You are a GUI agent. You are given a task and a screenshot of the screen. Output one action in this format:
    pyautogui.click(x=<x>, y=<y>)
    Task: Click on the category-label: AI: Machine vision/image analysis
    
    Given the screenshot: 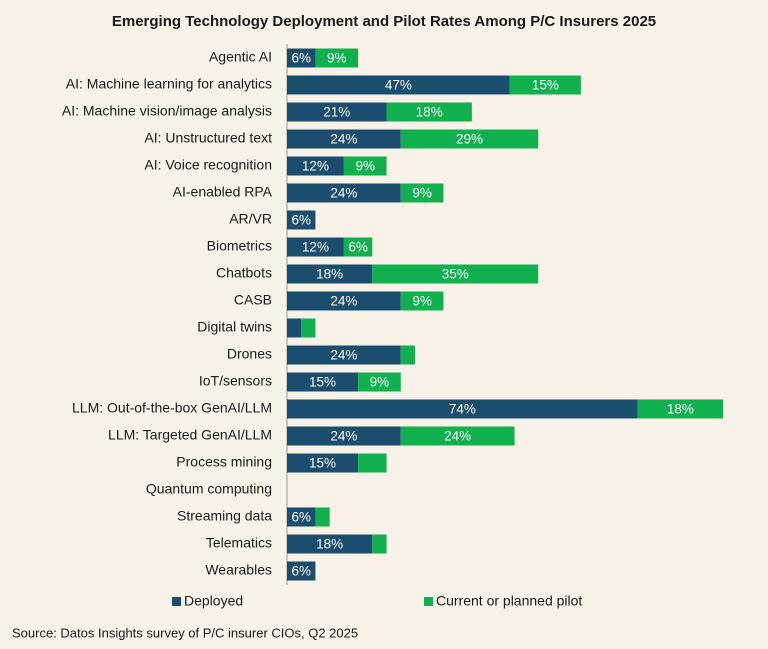 What is the action you would take?
    pyautogui.click(x=167, y=111)
    